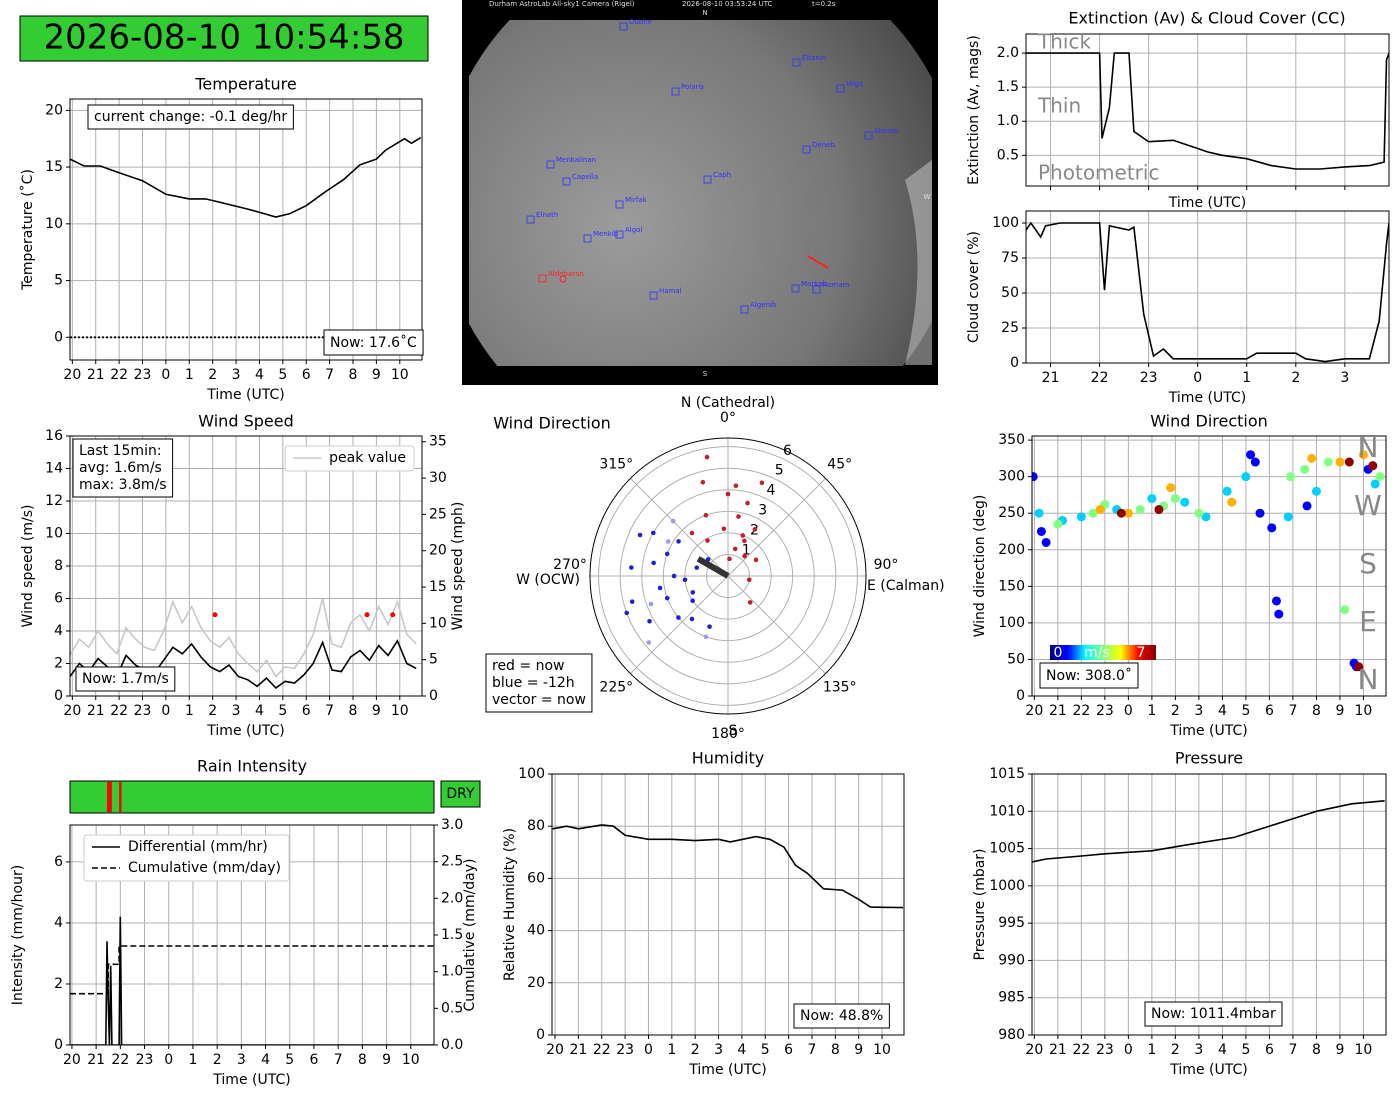 Image resolution: width=1400 pixels, height=1100 pixels. Describe the element at coordinates (458, 566) in the screenshot. I see `y2-axis-label: Wind speed (mph)` at that location.